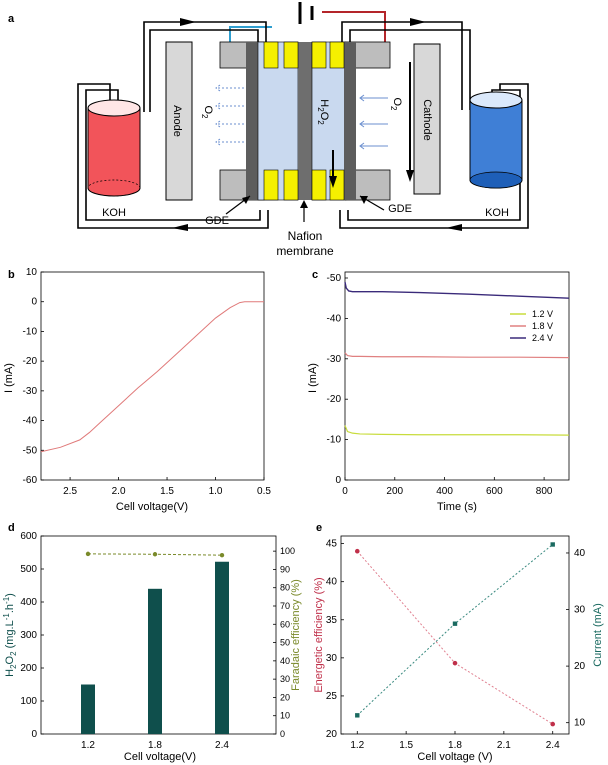 Image resolution: width=608 pixels, height=765 pixels. Describe the element at coordinates (114, 213) in the screenshot. I see `koh-left-label: KOH` at that location.